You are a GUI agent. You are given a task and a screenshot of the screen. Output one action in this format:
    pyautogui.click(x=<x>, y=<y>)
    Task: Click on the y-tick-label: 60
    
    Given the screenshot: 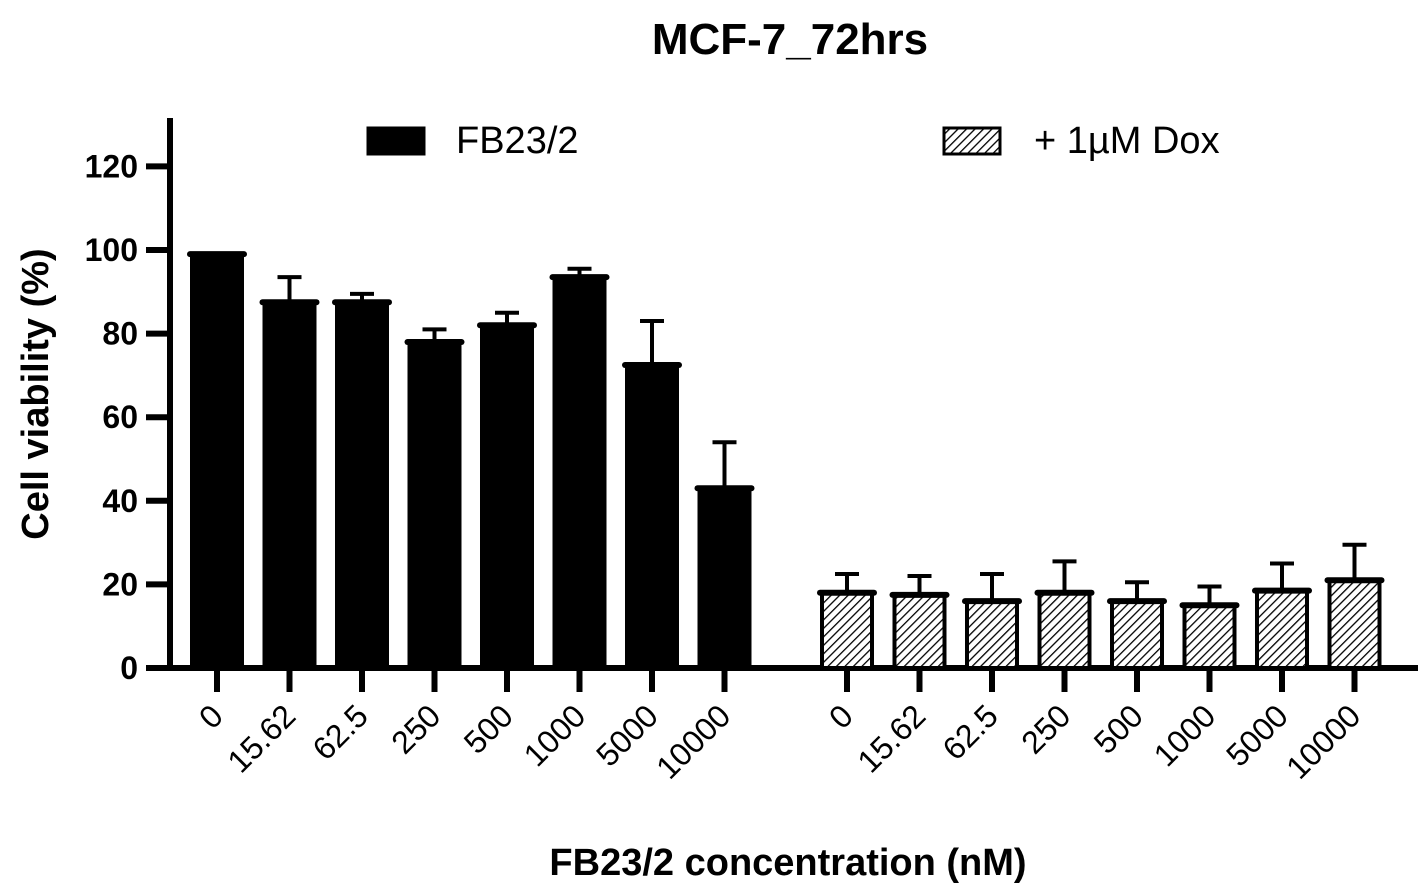 What is the action you would take?
    pyautogui.click(x=120, y=417)
    